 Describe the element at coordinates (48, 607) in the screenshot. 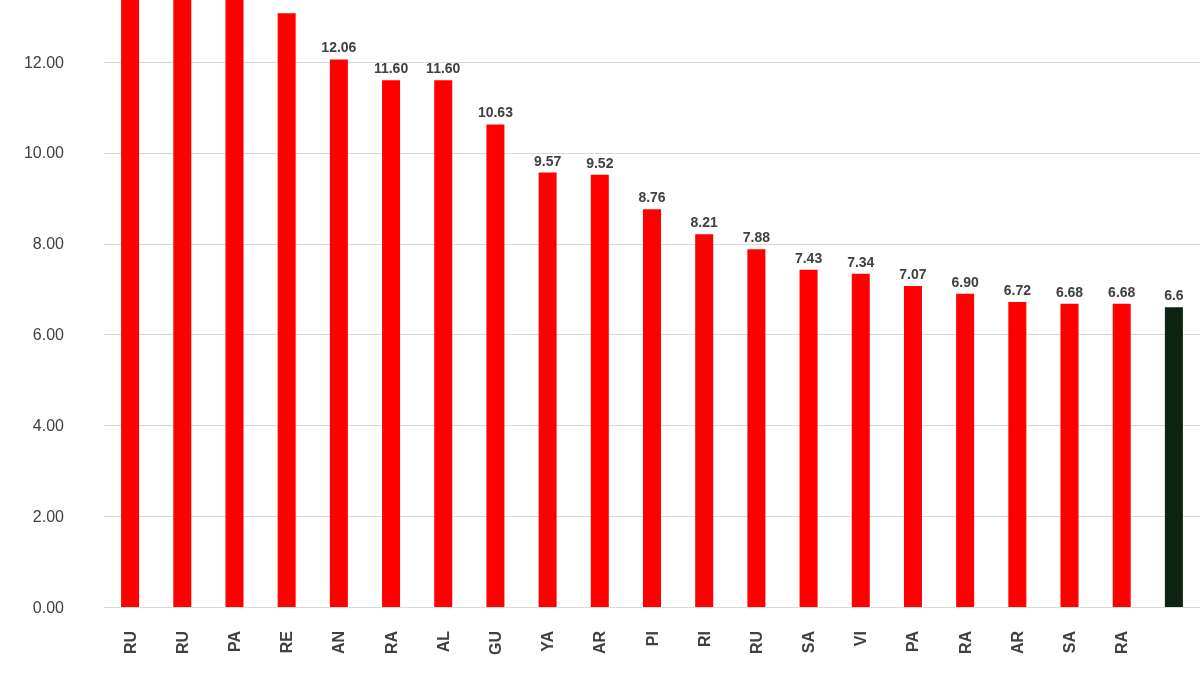

I see `y-tick-label: 0.00` at that location.